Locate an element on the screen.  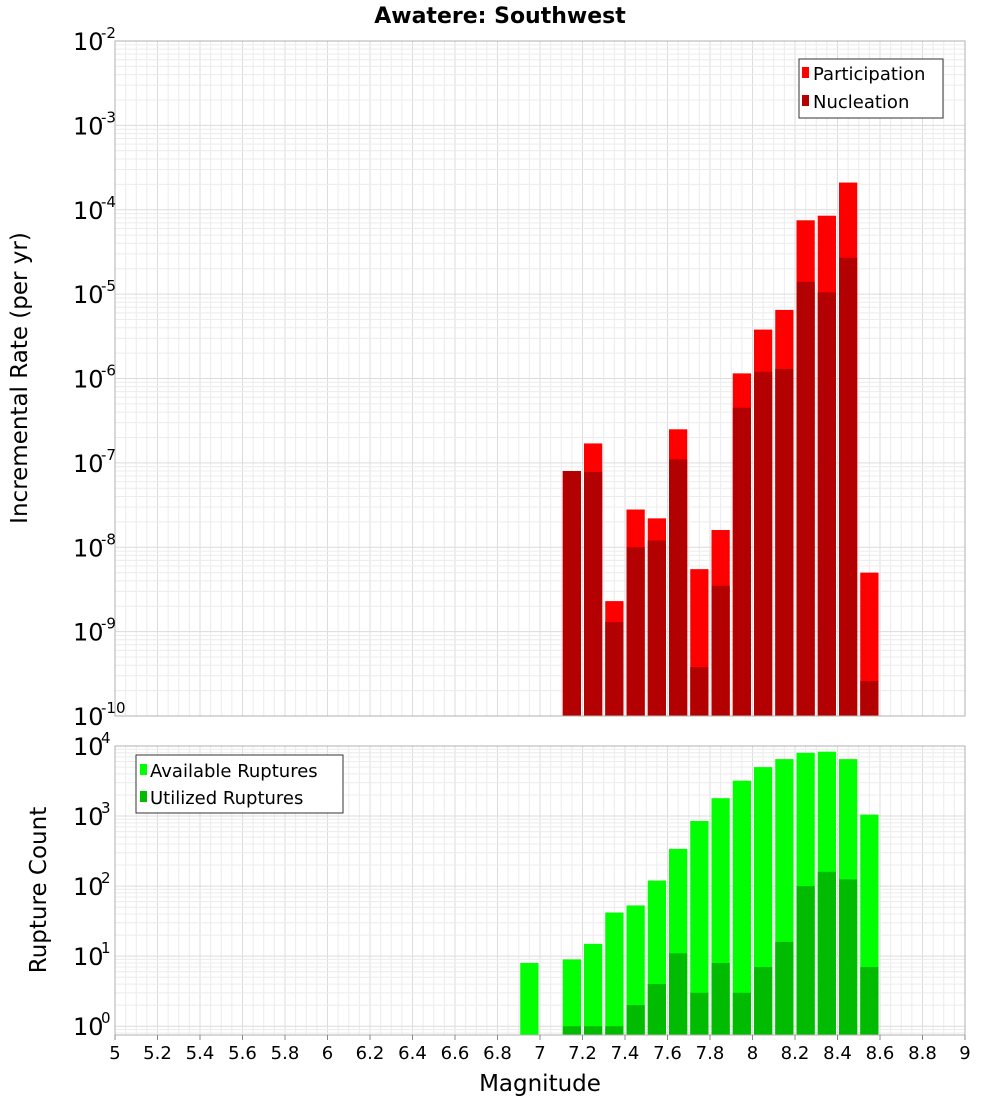
x-tick-label: 6.6 is located at coordinates (455, 1053).